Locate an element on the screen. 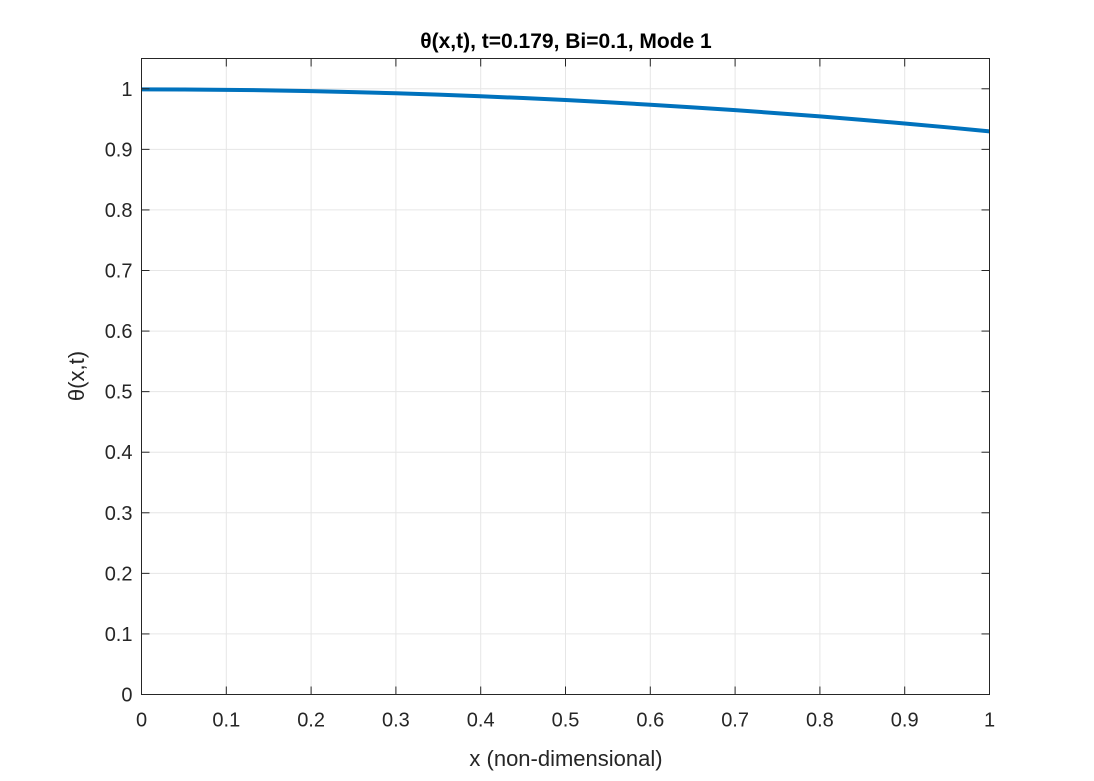 Image resolution: width=1094 pixels, height=781 pixels. x-tick-label: 1 is located at coordinates (989, 721).